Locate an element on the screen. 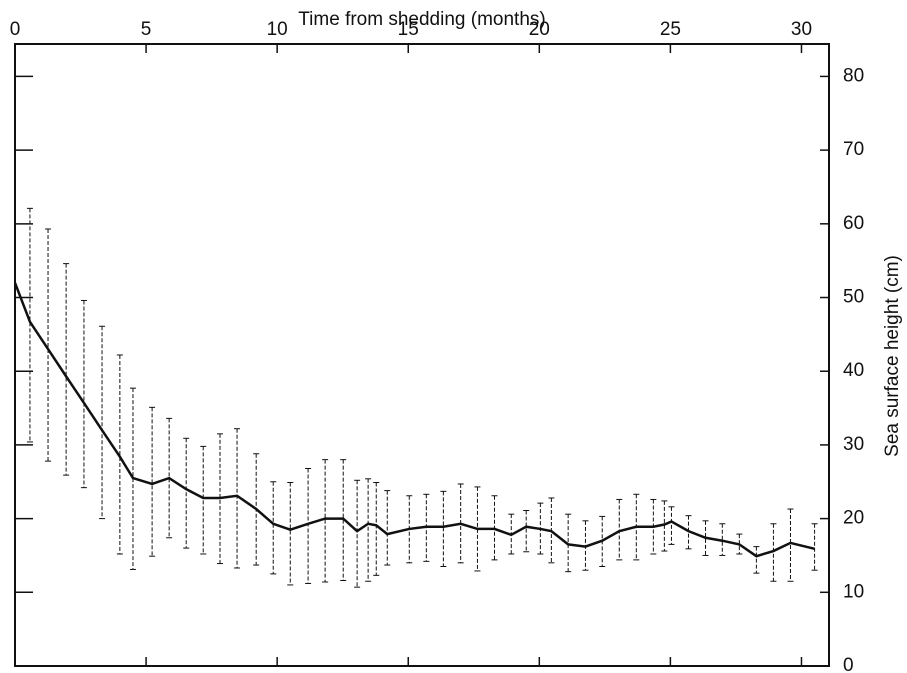  y-tick-label: 70 is located at coordinates (853, 149).